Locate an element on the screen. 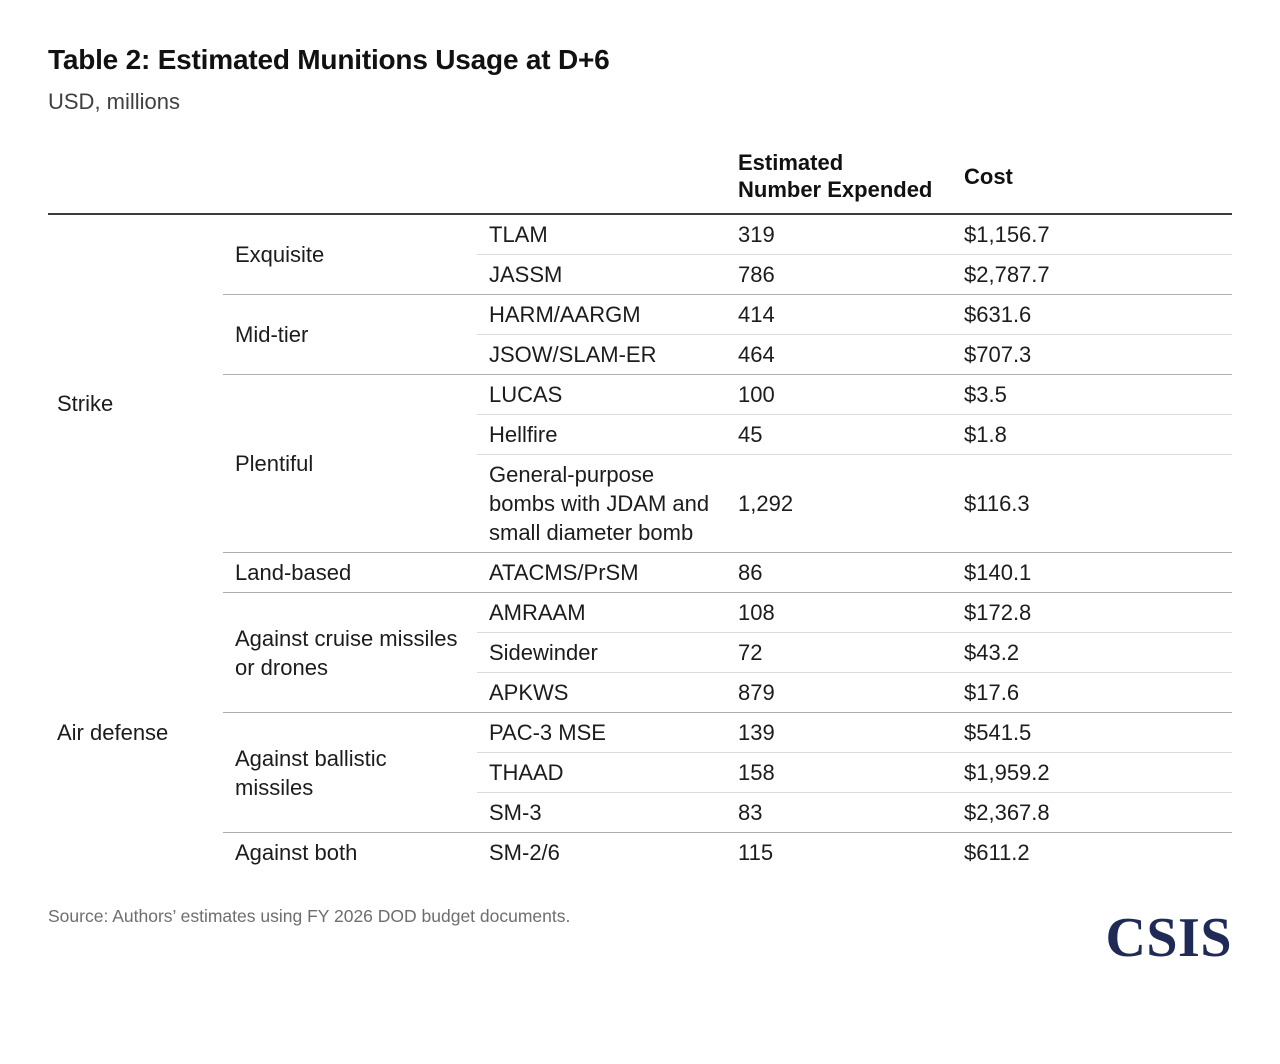 This screenshot has height=1064, width=1280. munition-cell: SM-2/6 is located at coordinates (601, 852).